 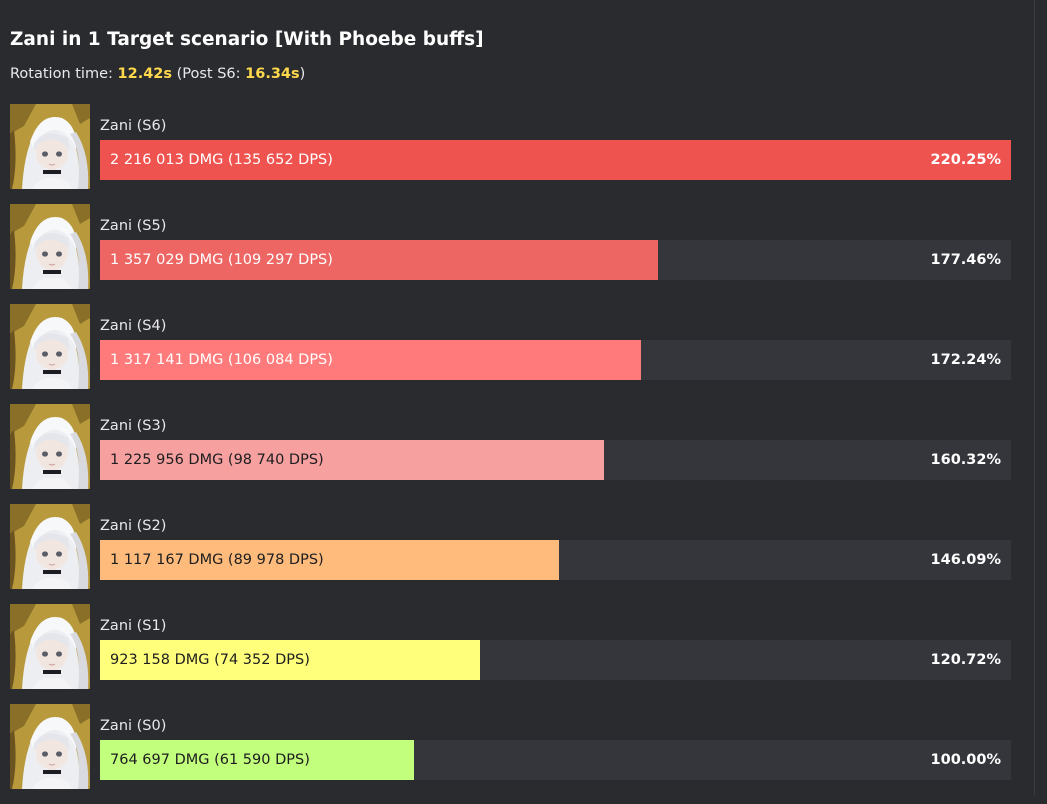 What do you see at coordinates (133, 626) in the screenshot?
I see `bar-category-label: Zani (S1)` at bounding box center [133, 626].